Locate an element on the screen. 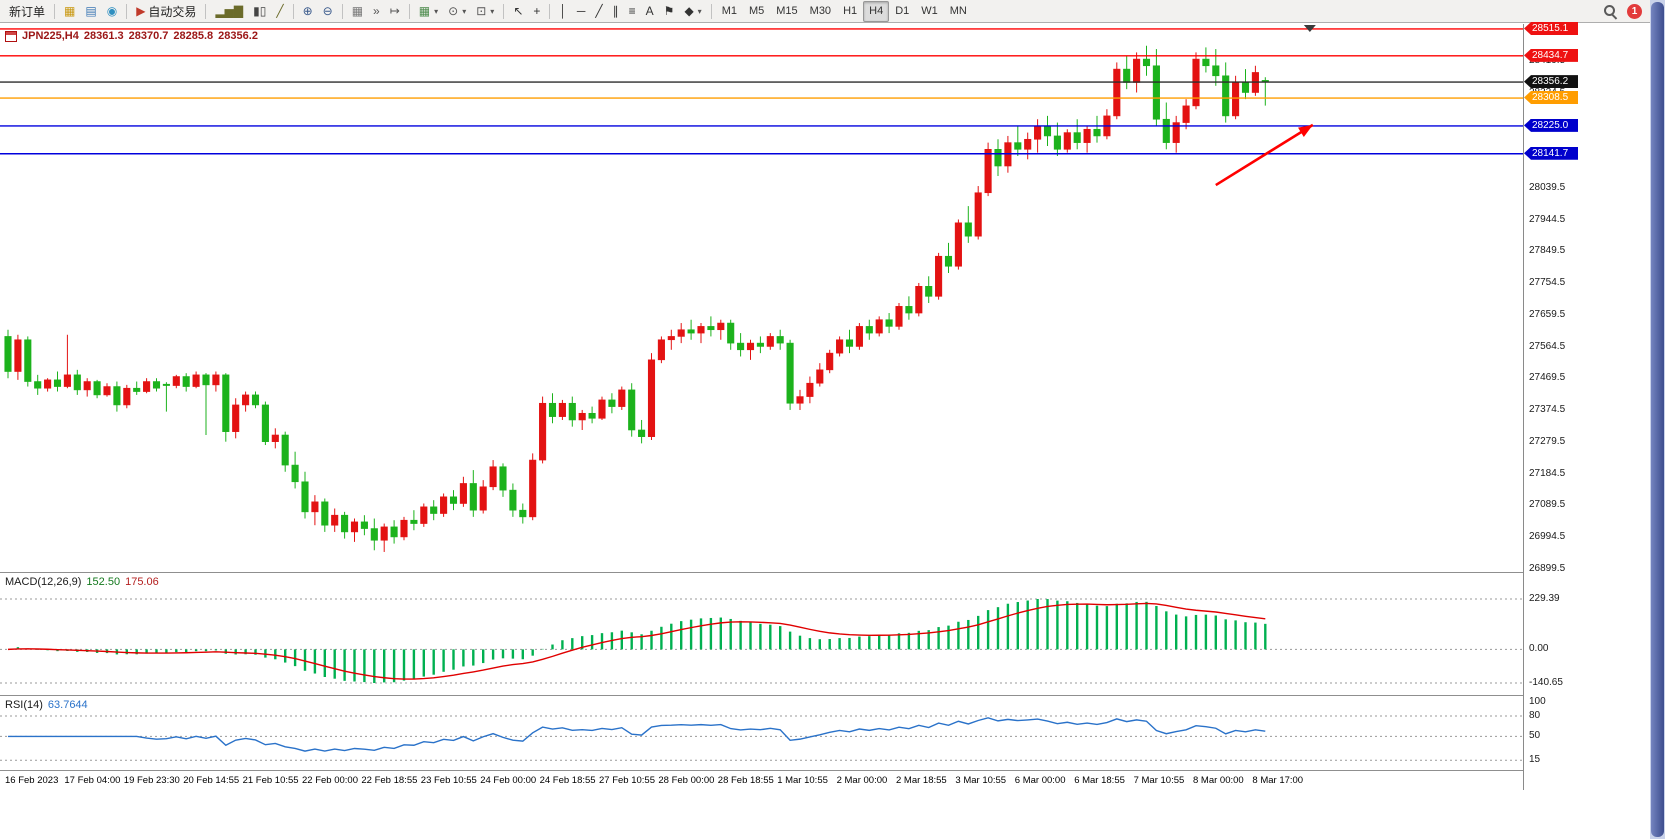 The height and width of the screenshot is (839, 1665). navigator-button: ◉ is located at coordinates (112, 11).